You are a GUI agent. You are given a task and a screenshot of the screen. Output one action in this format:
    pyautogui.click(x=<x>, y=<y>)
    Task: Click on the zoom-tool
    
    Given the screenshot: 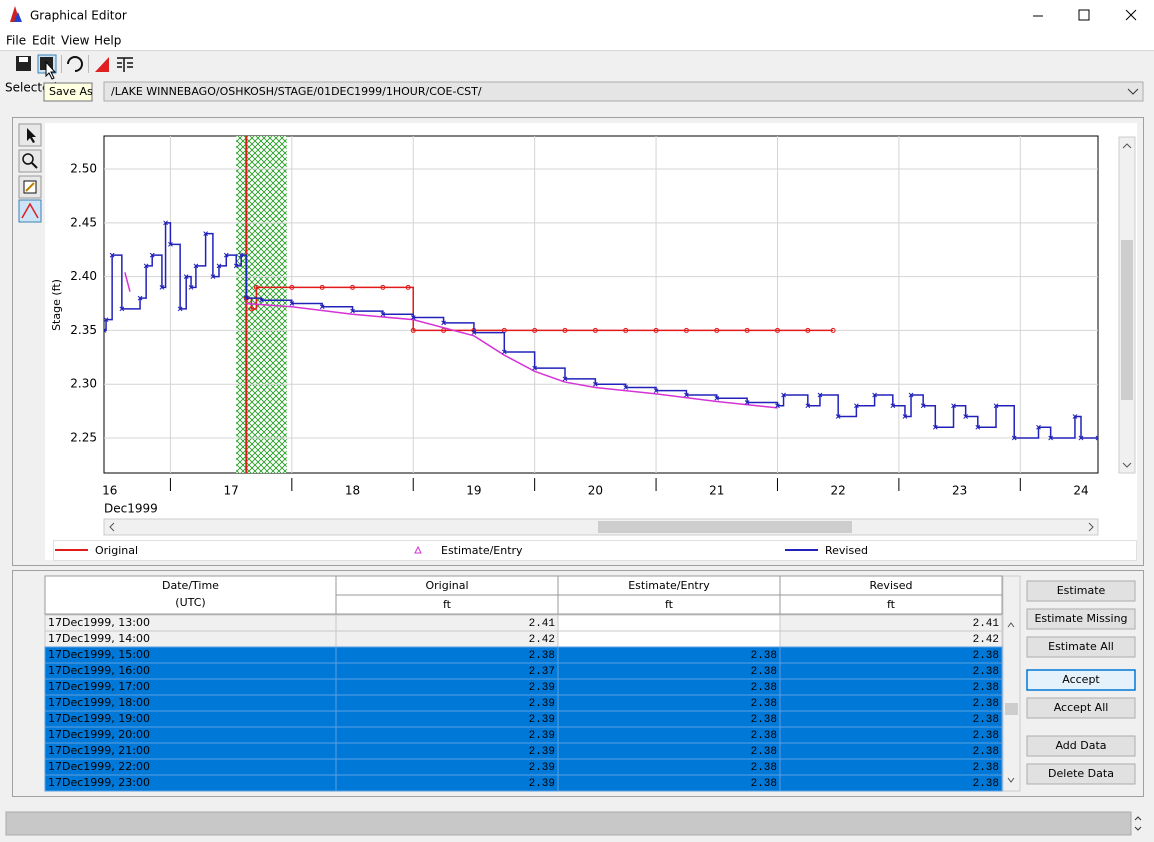 What is the action you would take?
    pyautogui.click(x=30, y=161)
    